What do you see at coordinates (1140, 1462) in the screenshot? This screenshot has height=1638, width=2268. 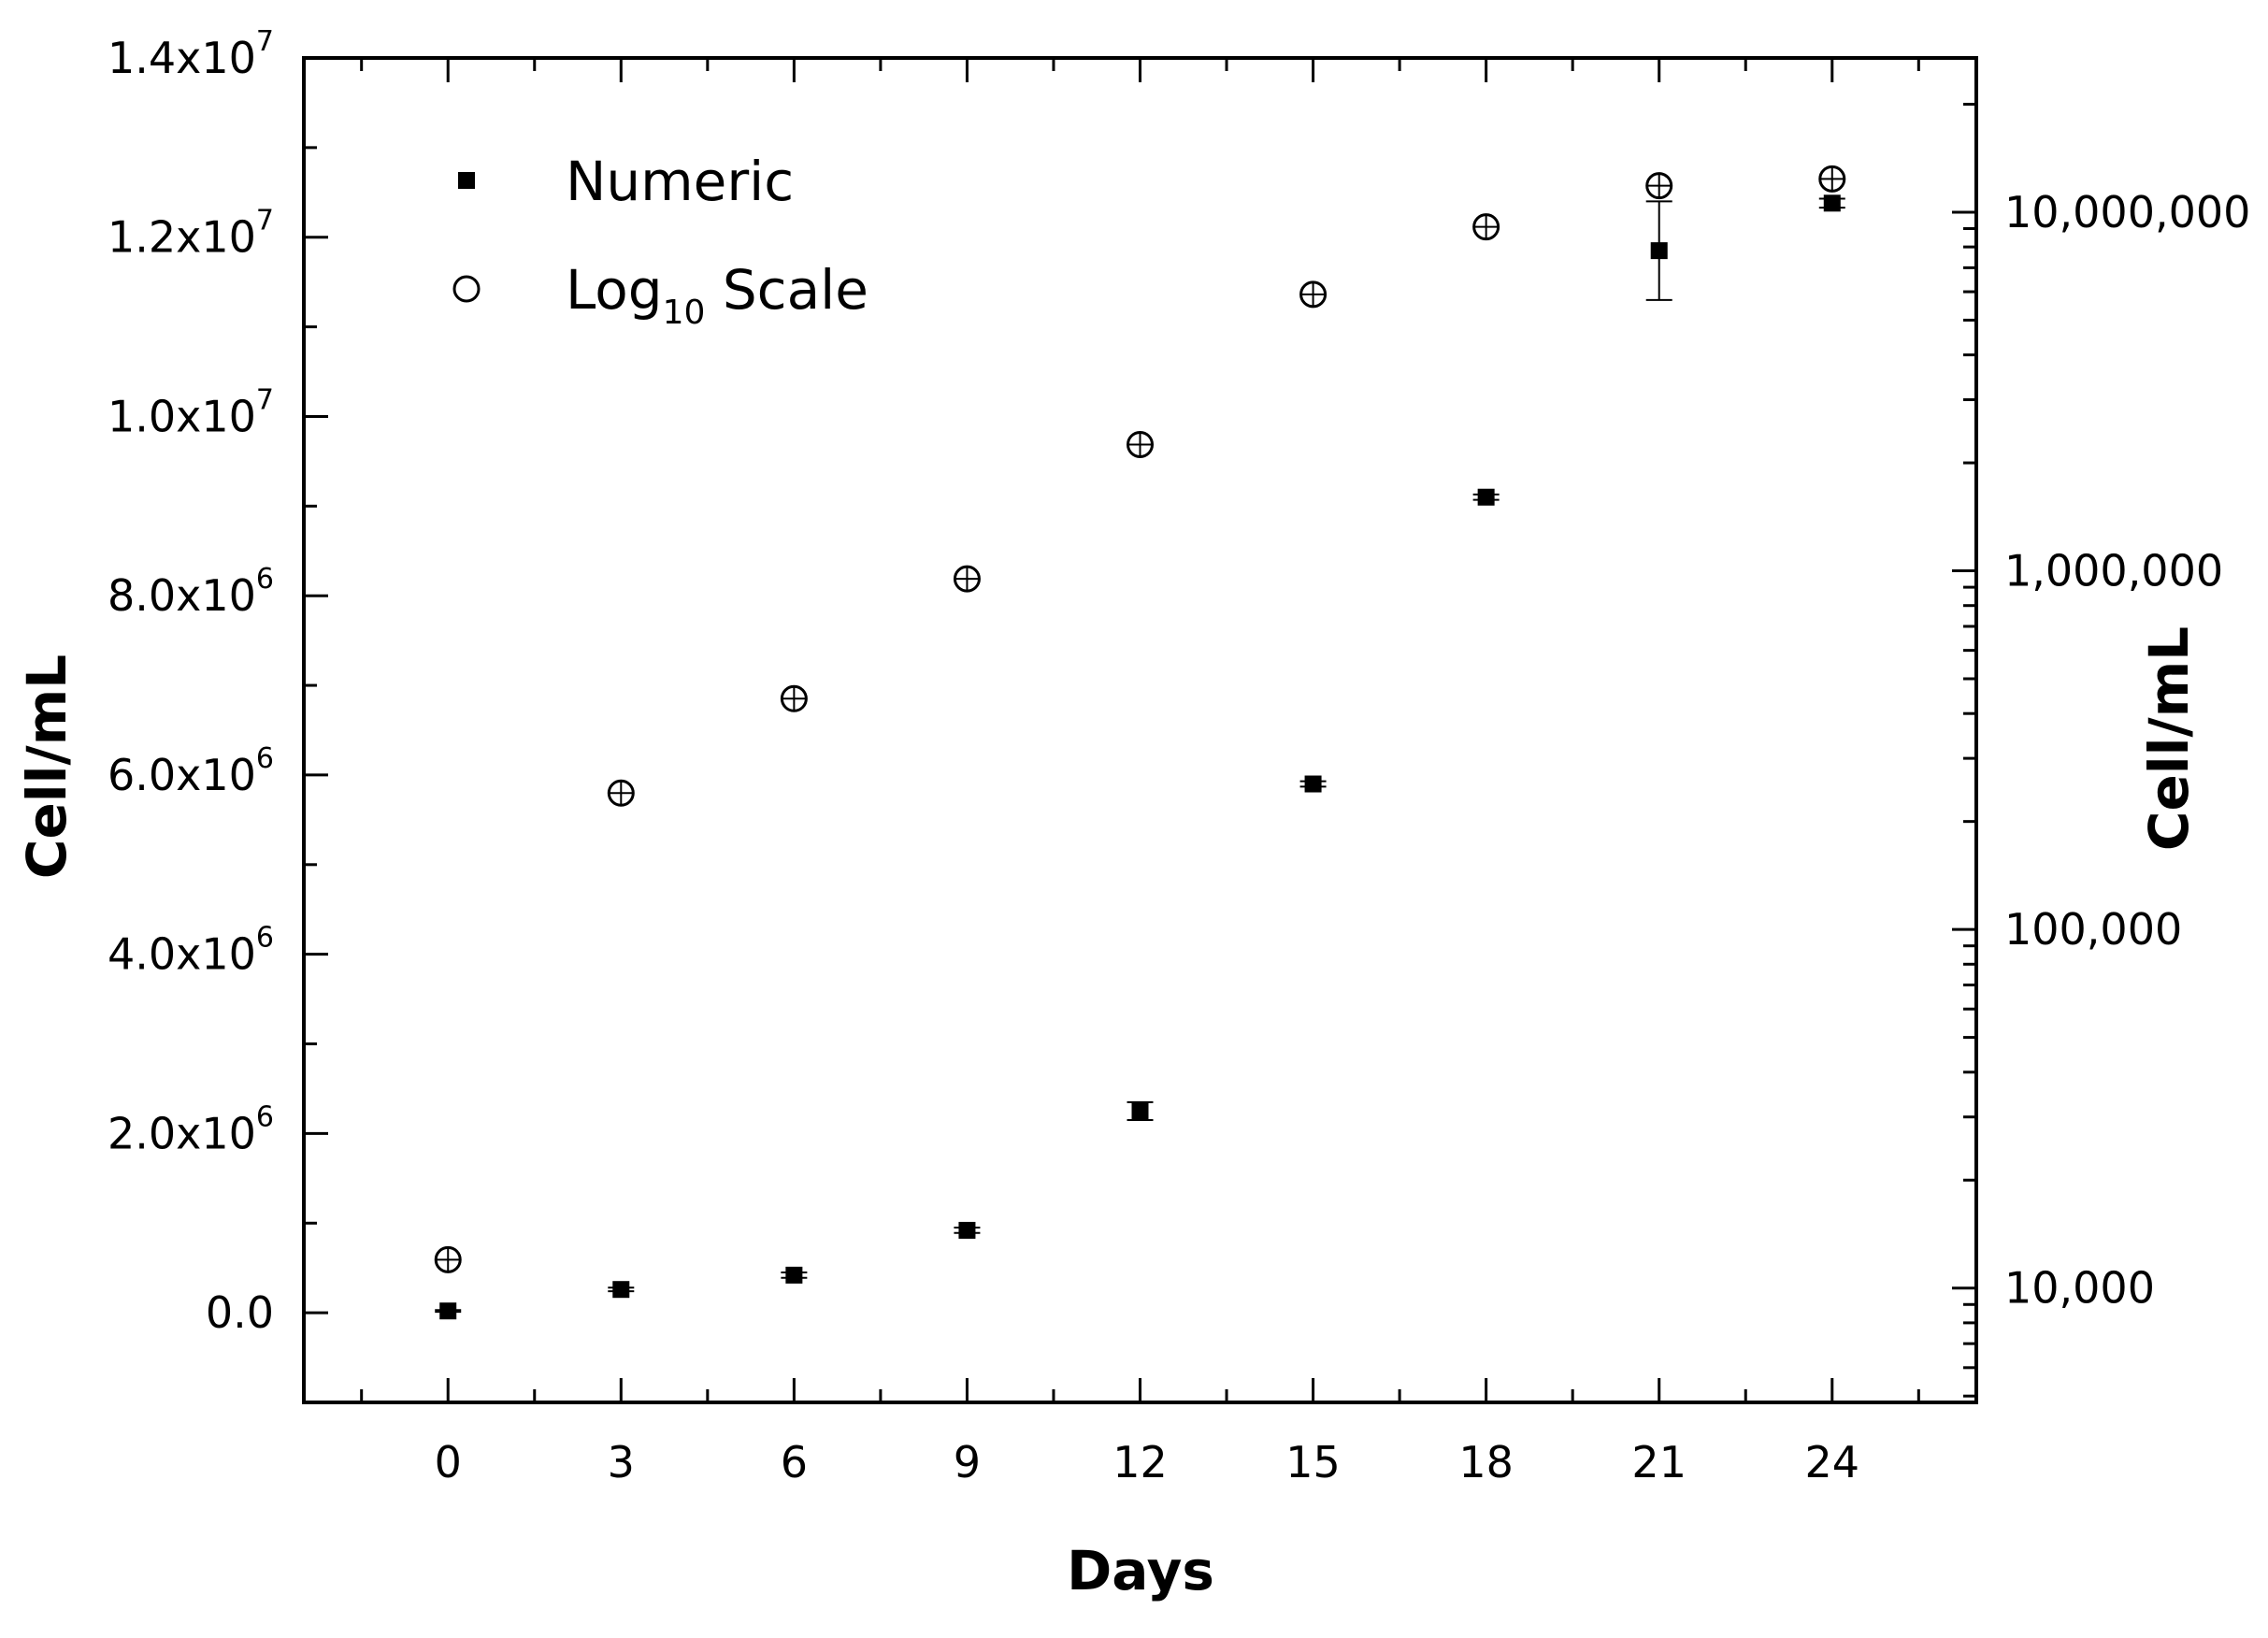 I see `x-tick-label: 12` at bounding box center [1140, 1462].